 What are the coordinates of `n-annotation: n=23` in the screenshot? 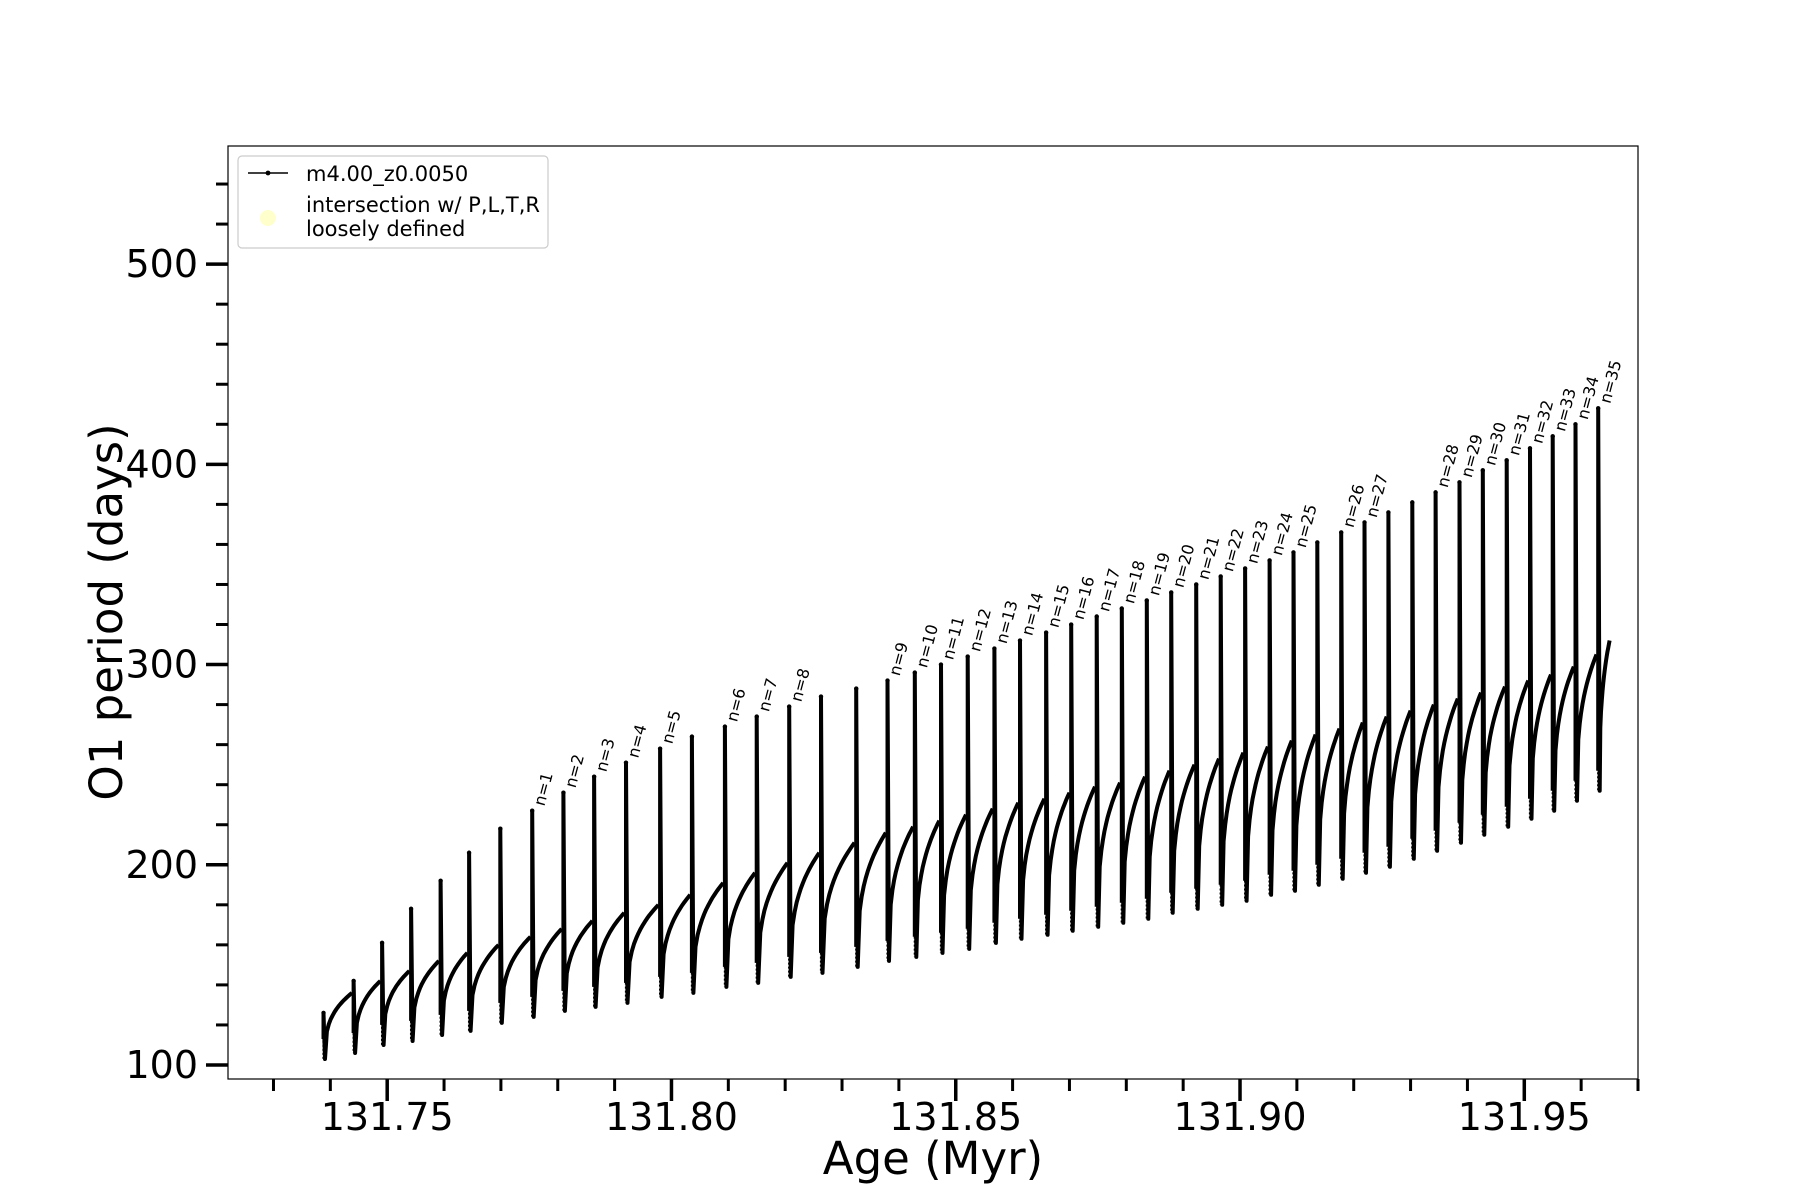 It's located at (1258, 541).